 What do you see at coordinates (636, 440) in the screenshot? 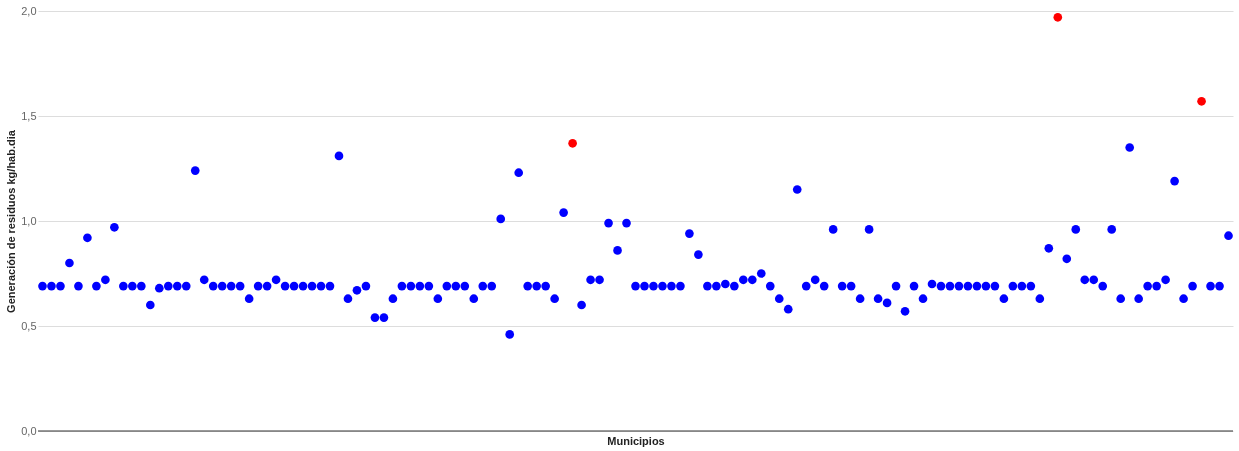
I see `x-axis-title: Municipios` at bounding box center [636, 440].